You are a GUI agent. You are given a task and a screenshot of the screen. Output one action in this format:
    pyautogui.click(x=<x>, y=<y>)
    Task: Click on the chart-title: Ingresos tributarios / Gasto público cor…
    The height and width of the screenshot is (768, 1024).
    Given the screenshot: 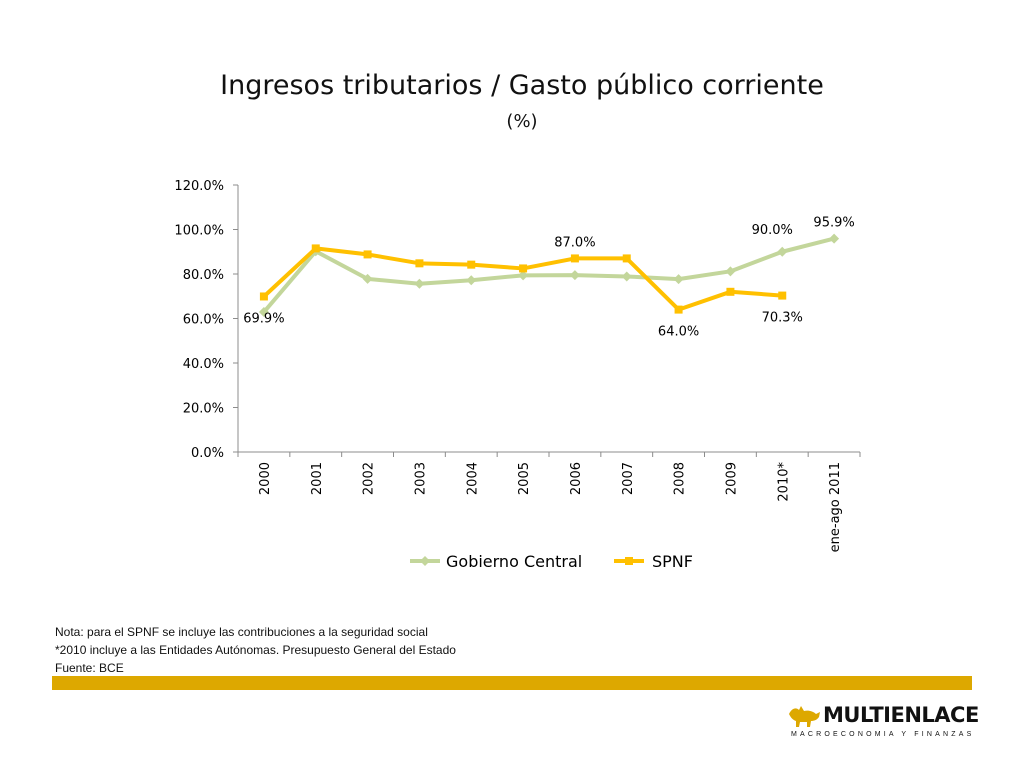 What is the action you would take?
    pyautogui.click(x=522, y=85)
    